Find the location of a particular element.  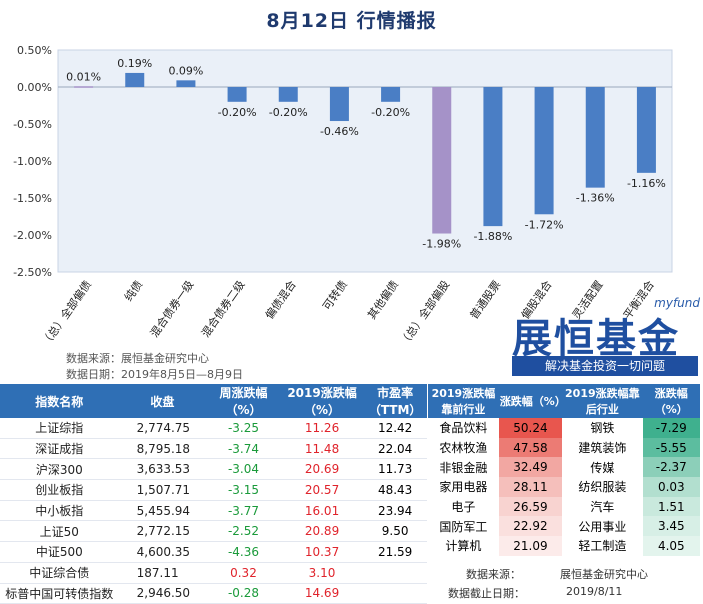

brand-logo: myfund 展恒基金 解决基金投资一切问题 is located at coordinates (606, 338).